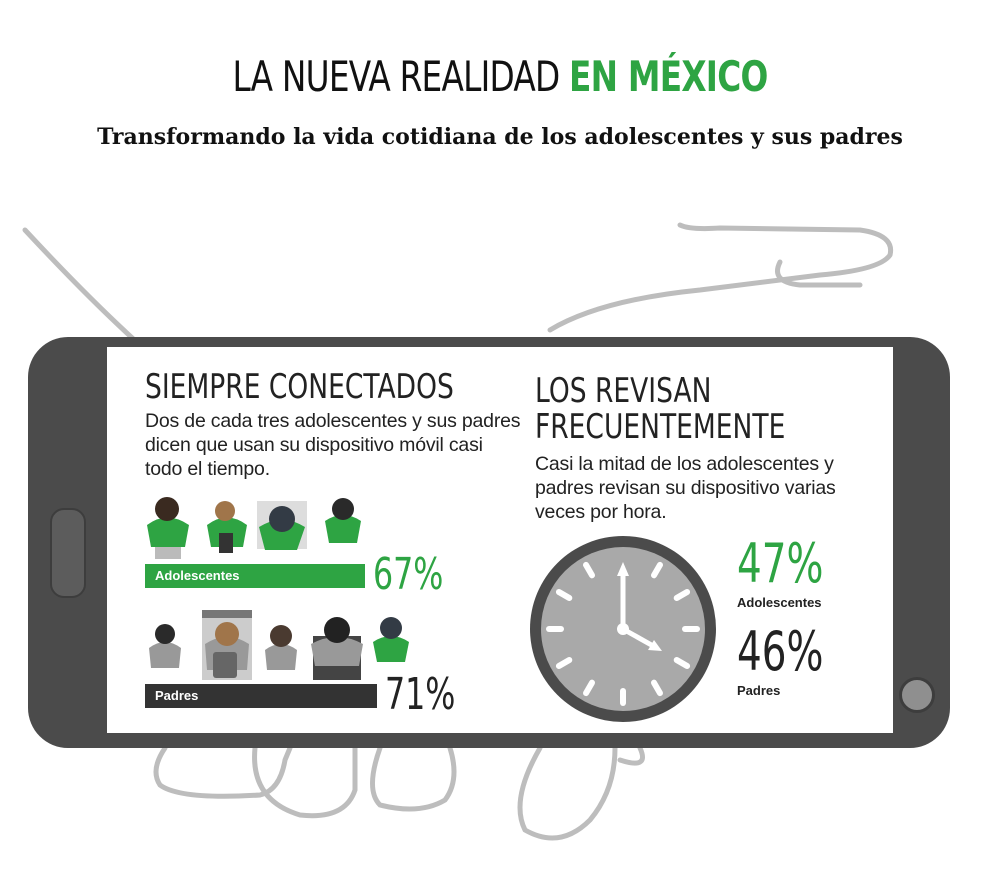  I want to click on clock-icon, so click(623, 629).